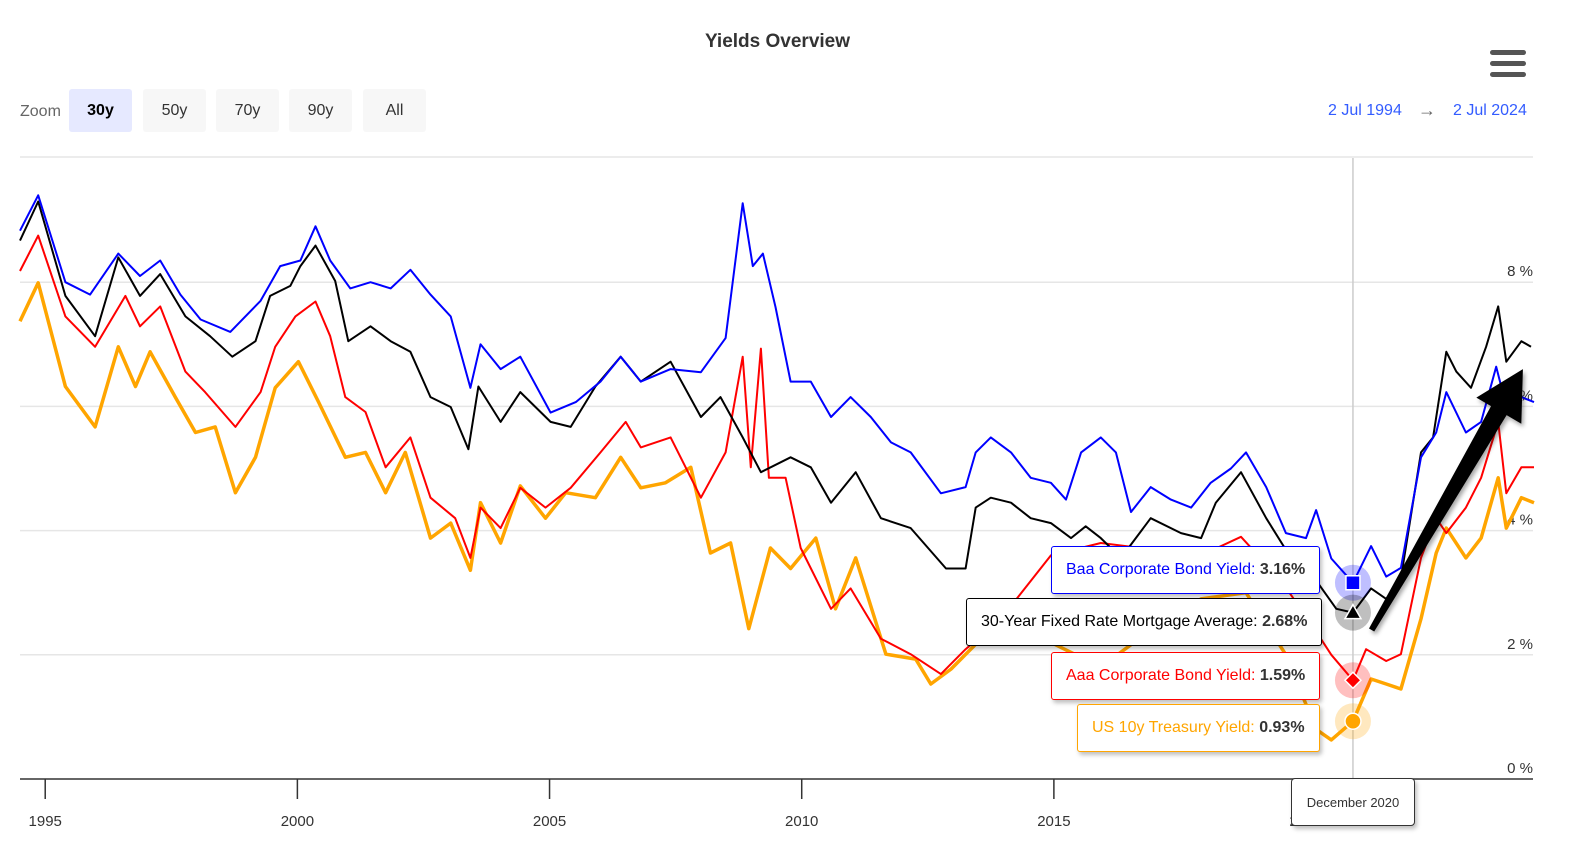 Image resolution: width=1582 pixels, height=856 pixels. What do you see at coordinates (801, 821) in the screenshot?
I see `x-tick-label: 2010` at bounding box center [801, 821].